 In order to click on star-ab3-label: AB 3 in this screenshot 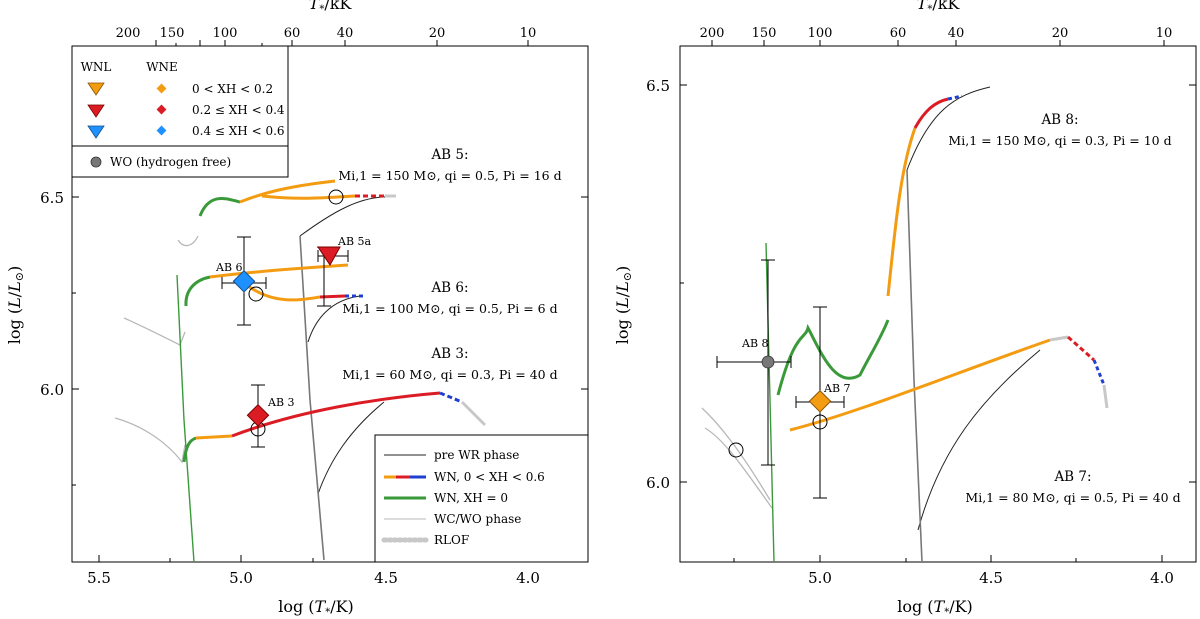, I will do `click(281, 402)`.